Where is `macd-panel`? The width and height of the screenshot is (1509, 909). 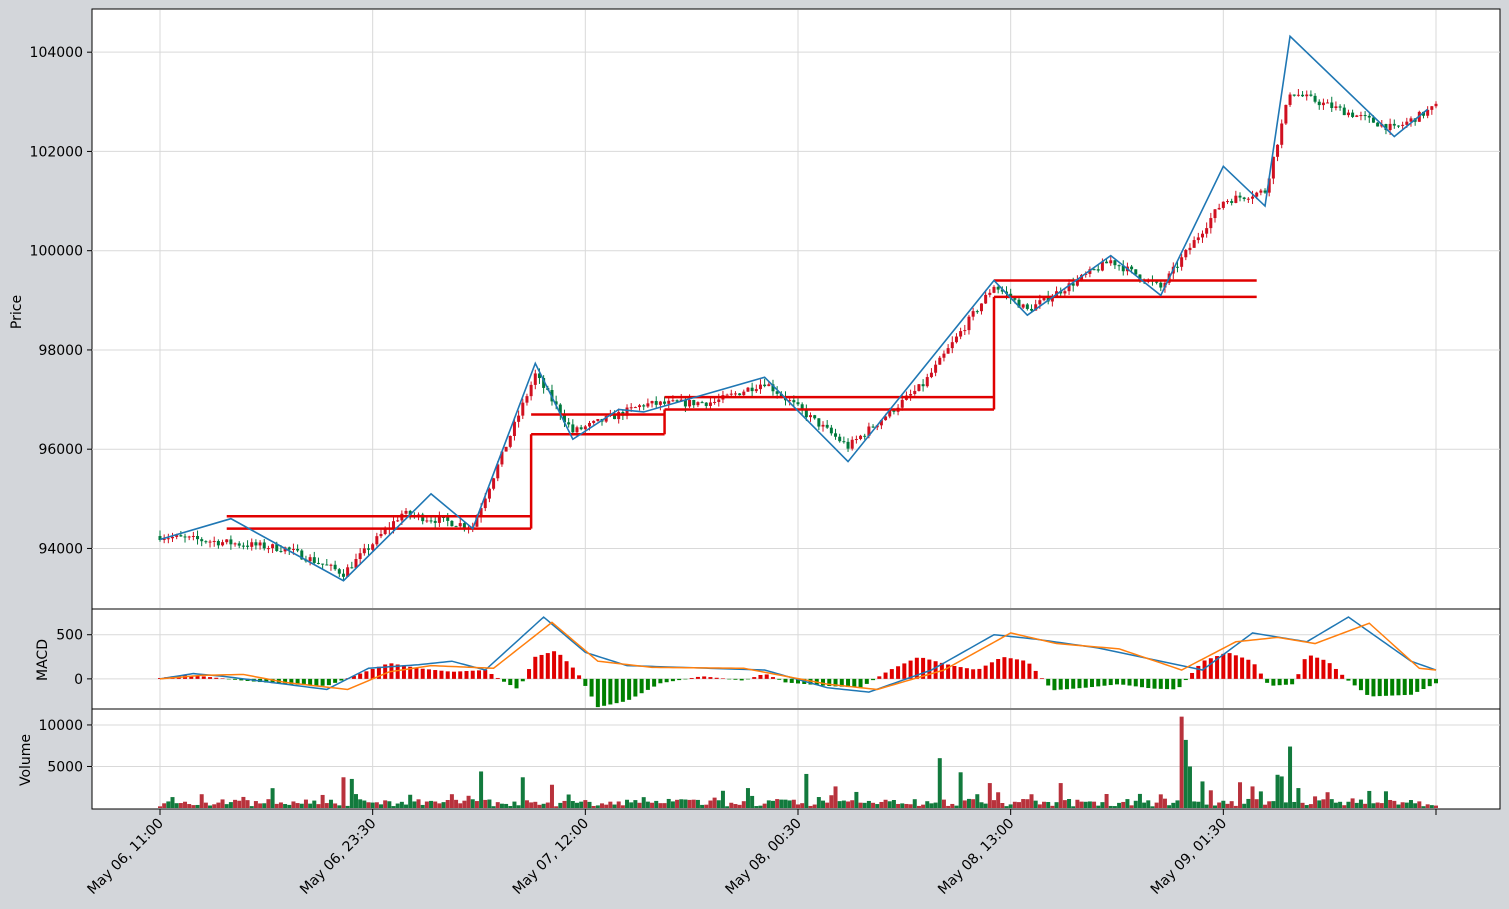 macd-panel is located at coordinates (796, 659).